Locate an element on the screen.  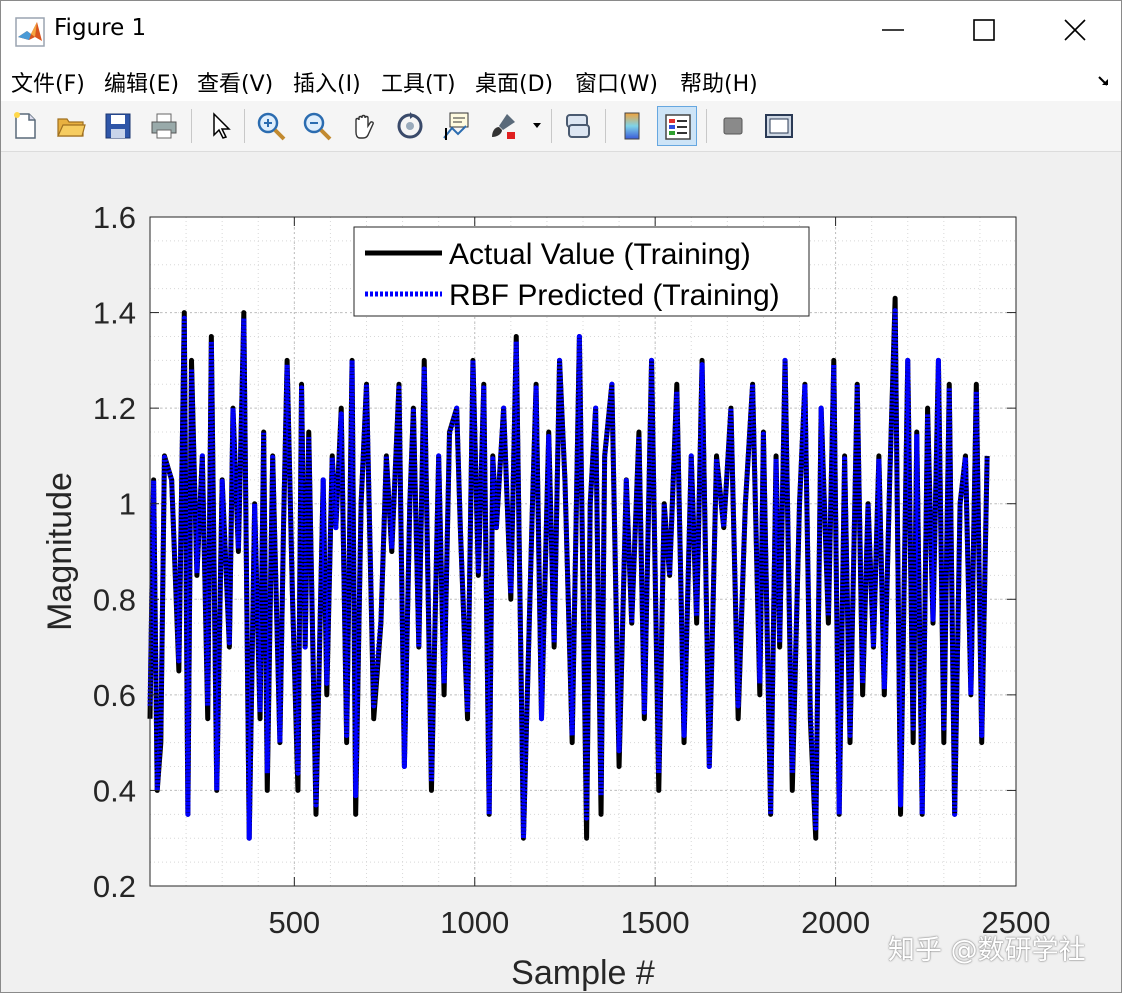
x-tick-label: 2000 is located at coordinates (835, 922).